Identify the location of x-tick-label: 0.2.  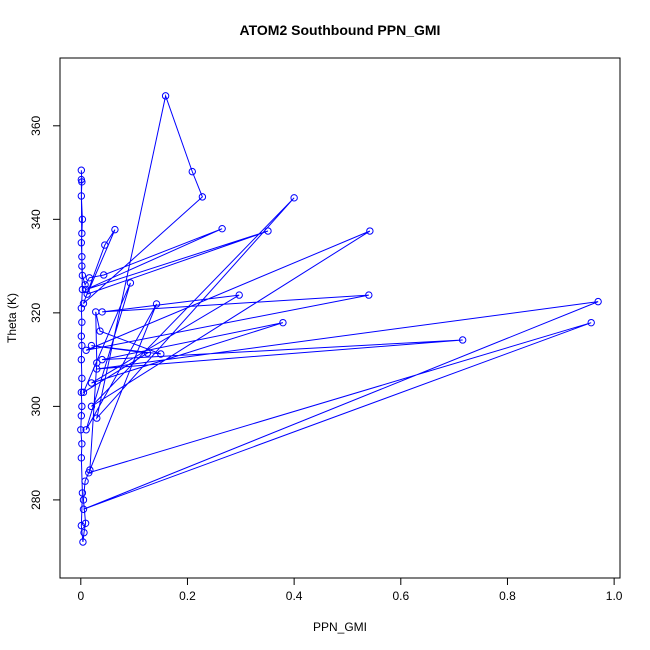
(187, 596).